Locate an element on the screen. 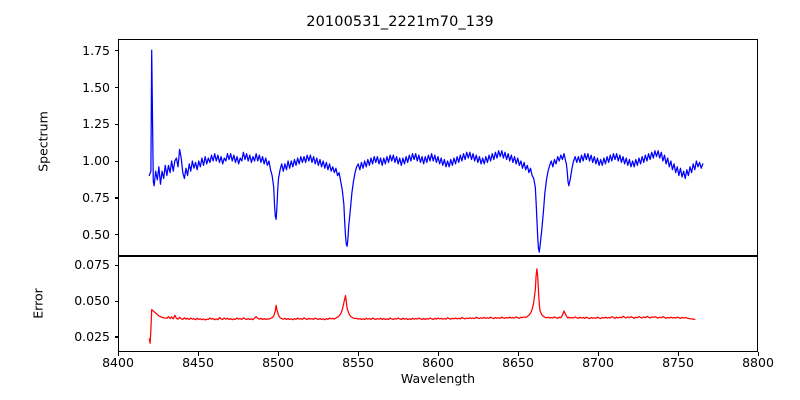 This screenshot has height=400, width=800. y-tick-label: 0.075 is located at coordinates (92, 265).